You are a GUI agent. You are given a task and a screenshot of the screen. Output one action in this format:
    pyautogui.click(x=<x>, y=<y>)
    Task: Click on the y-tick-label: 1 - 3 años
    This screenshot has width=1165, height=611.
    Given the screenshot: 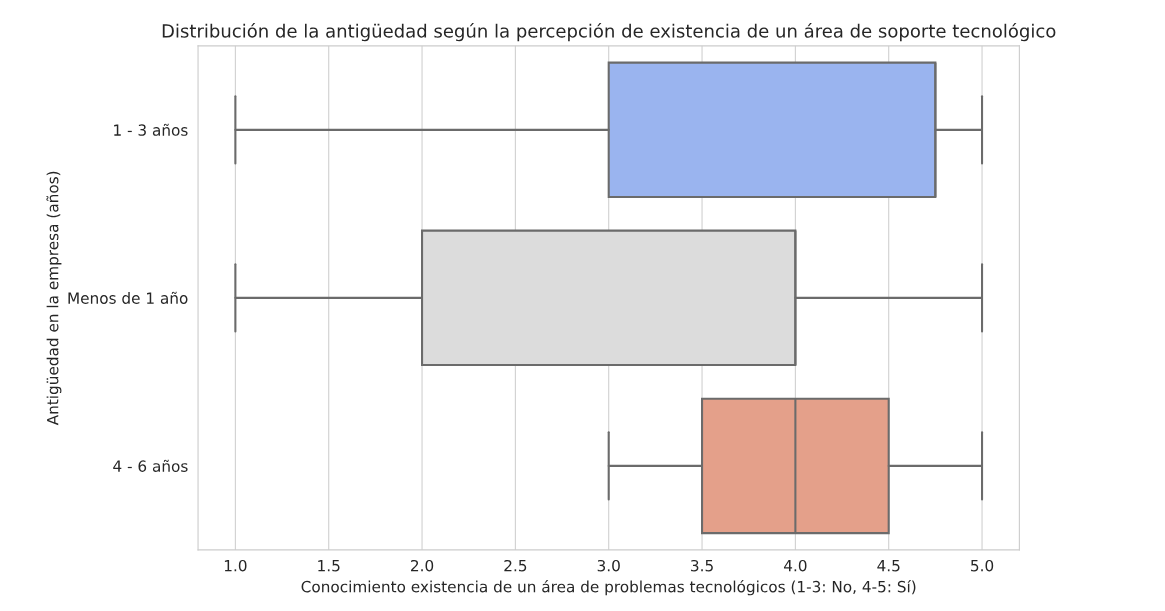 What is the action you would take?
    pyautogui.click(x=151, y=129)
    